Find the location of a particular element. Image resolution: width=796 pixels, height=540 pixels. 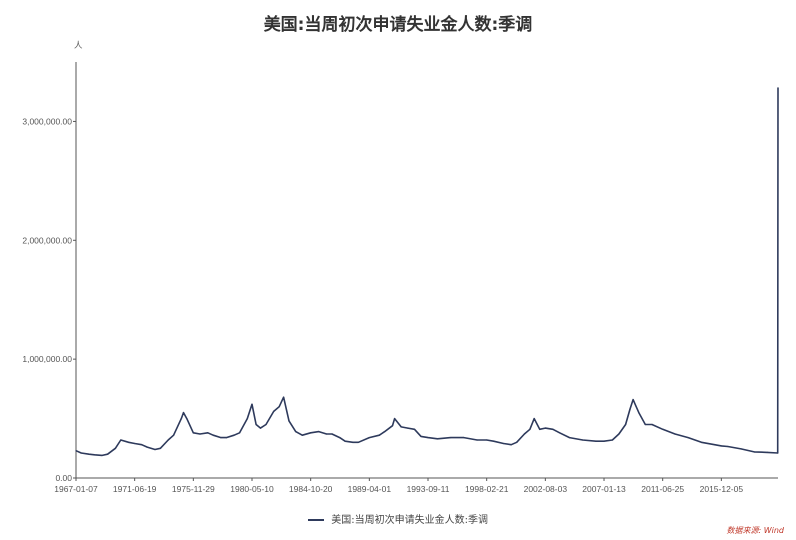

y-tick-label: 2,000,000.00 is located at coordinates (47, 240).